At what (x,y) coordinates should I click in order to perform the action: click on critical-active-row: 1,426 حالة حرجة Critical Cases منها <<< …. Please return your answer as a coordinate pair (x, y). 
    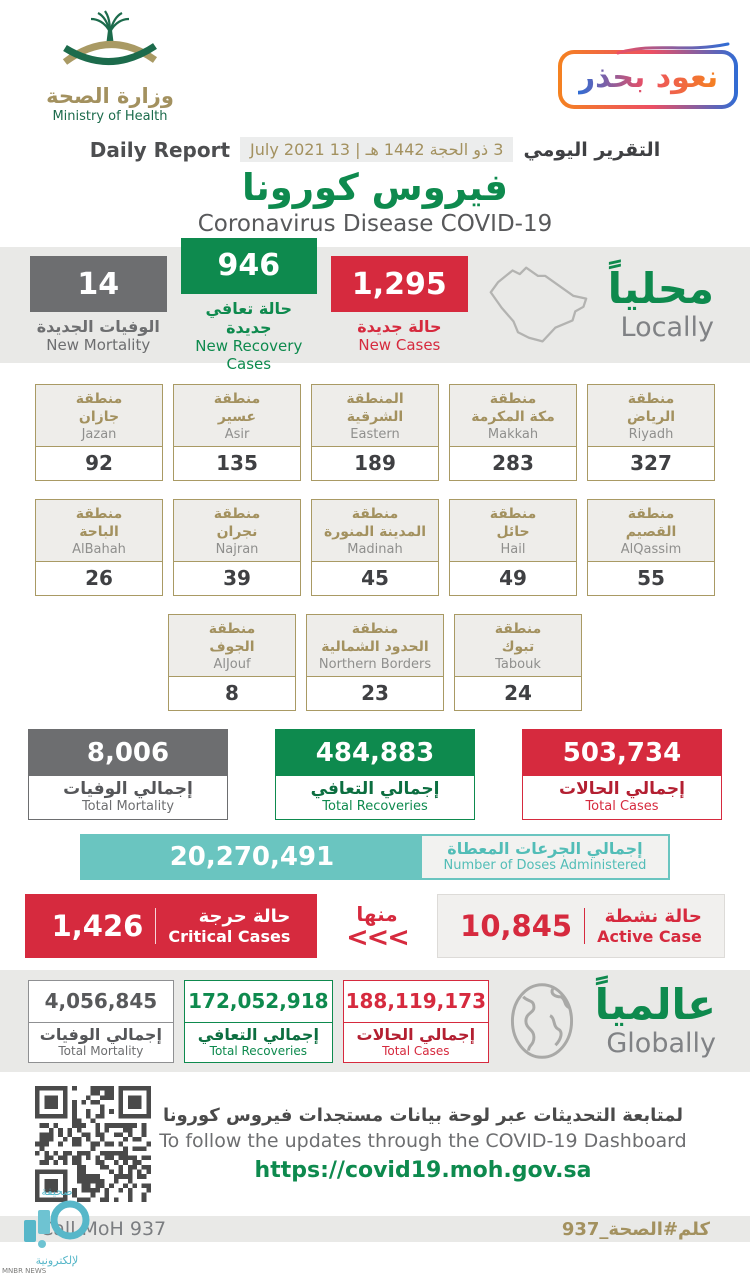
    Looking at the image, I should click on (375, 926).